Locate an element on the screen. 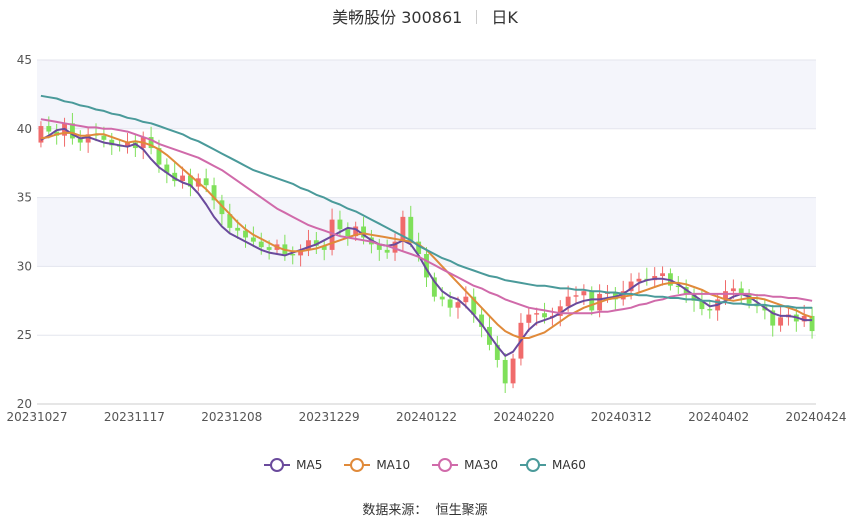 This screenshot has width=850, height=518. y-tick-label: 45 is located at coordinates (24, 60).